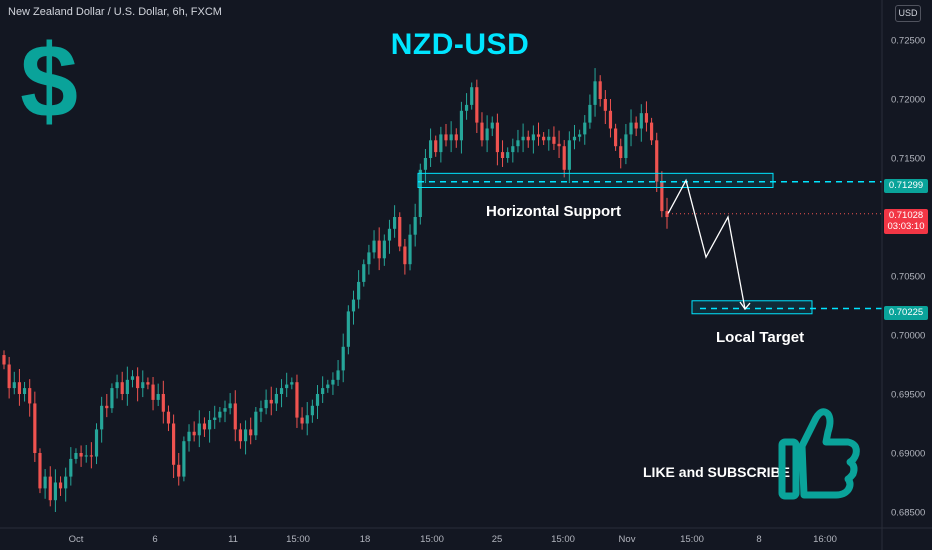  I want to click on current-price-value: 0.71028, so click(906, 215).